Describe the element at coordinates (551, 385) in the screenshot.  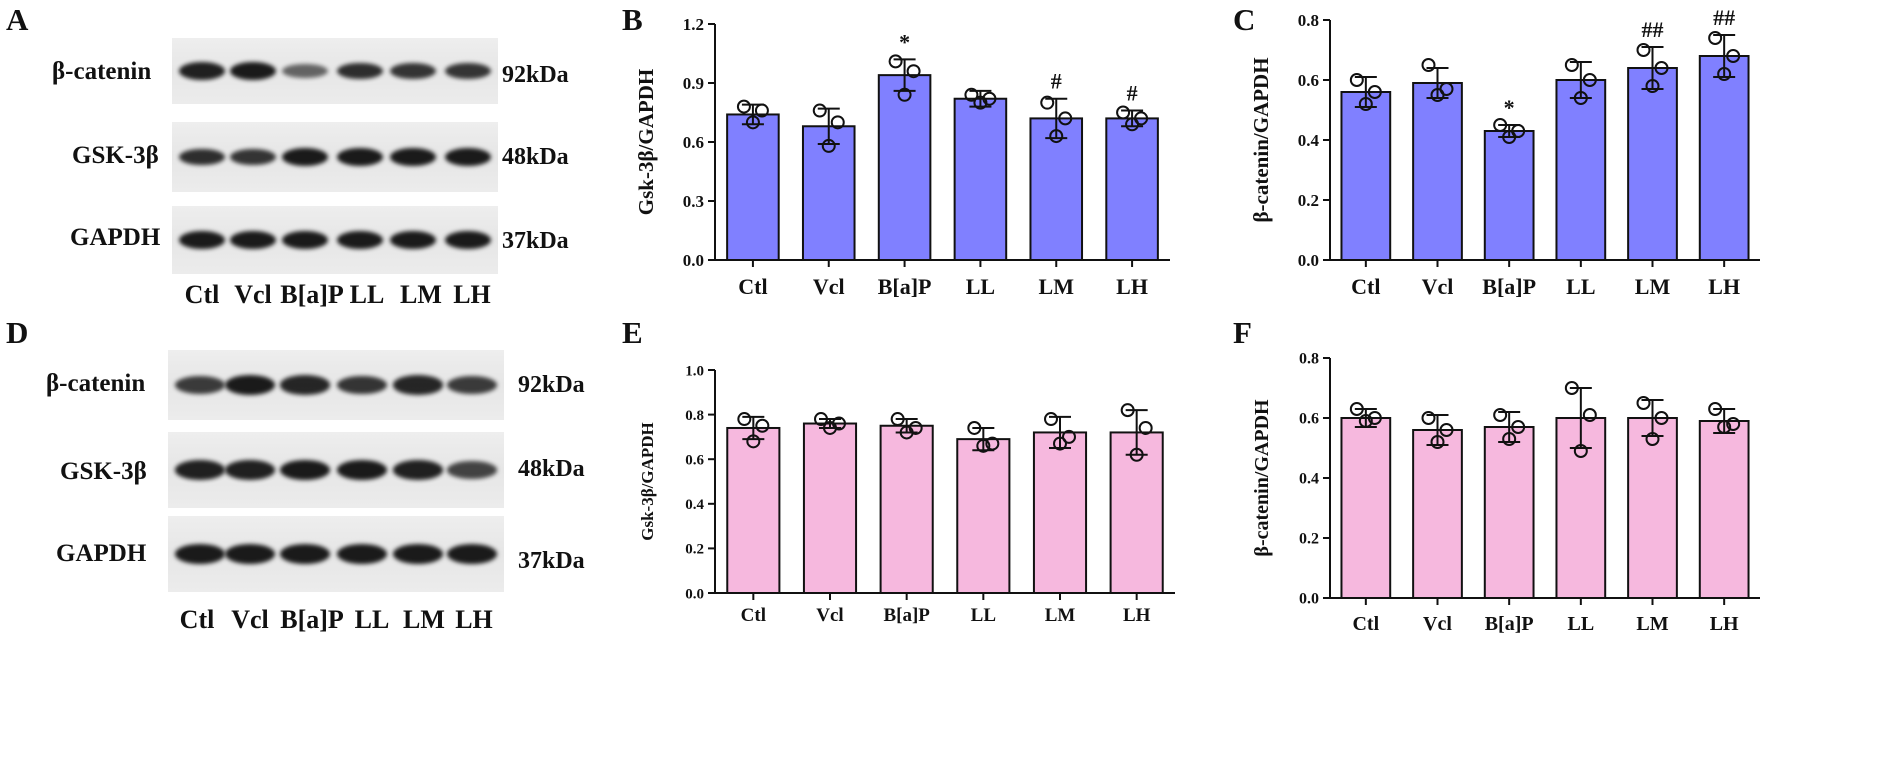
I see `blot-d-size-92kda: 92kDa` at that location.